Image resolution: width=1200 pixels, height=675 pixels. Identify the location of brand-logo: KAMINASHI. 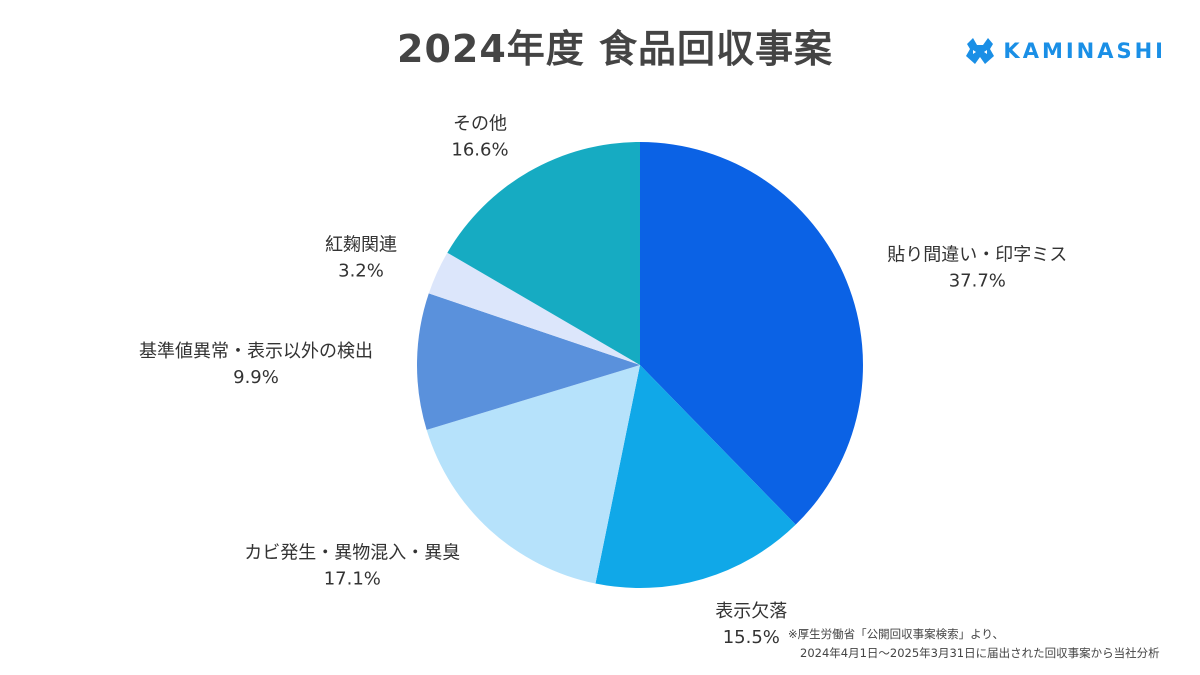
(1064, 51).